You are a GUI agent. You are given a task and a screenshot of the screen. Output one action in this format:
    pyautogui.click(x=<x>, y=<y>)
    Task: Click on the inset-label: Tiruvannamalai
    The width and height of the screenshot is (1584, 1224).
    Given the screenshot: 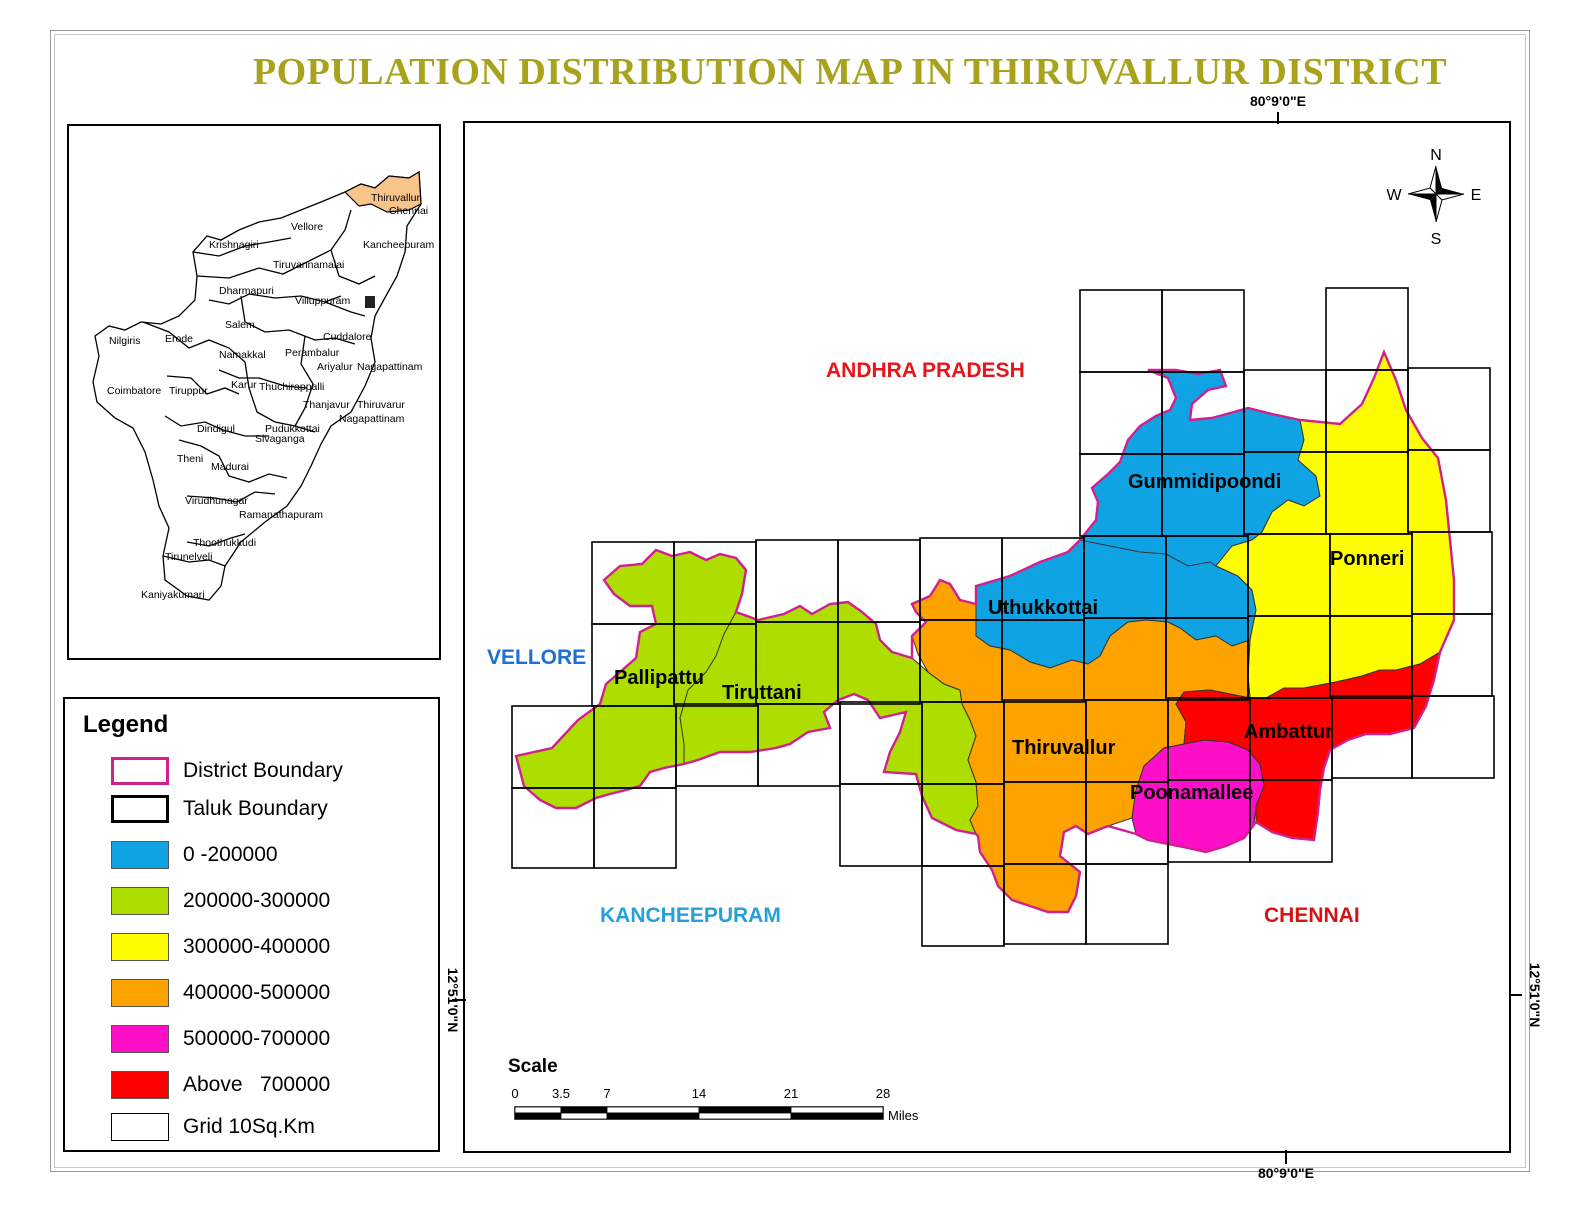 What is the action you would take?
    pyautogui.click(x=308, y=265)
    